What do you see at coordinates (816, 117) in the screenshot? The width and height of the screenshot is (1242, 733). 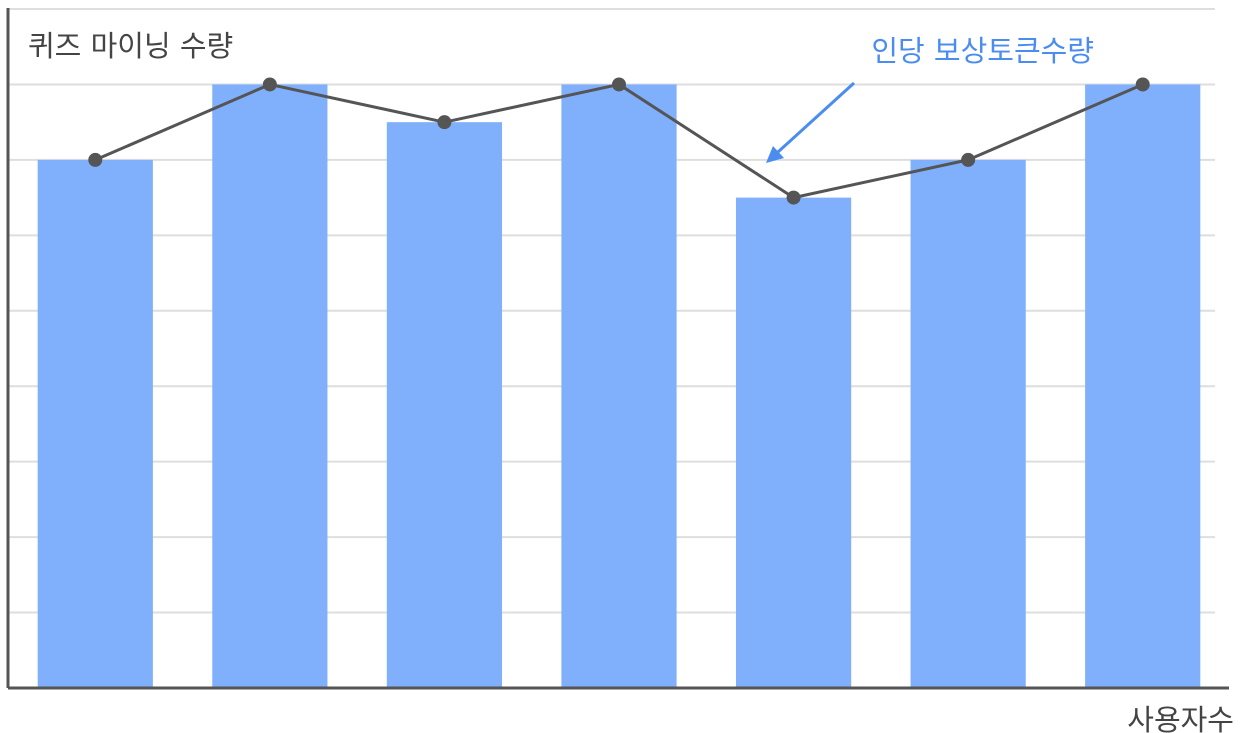 I see `annotation-arrow-shaft` at bounding box center [816, 117].